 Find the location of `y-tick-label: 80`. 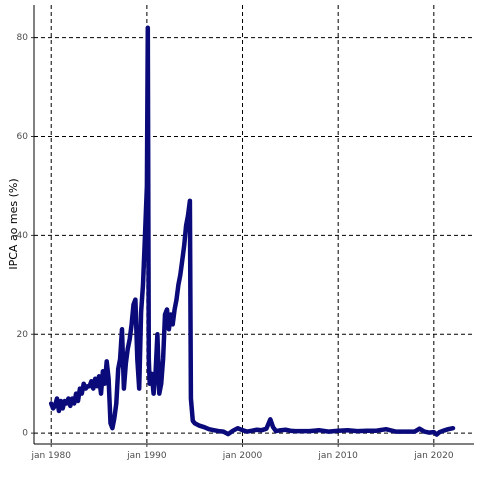

y-tick-label: 80 is located at coordinates (23, 38).